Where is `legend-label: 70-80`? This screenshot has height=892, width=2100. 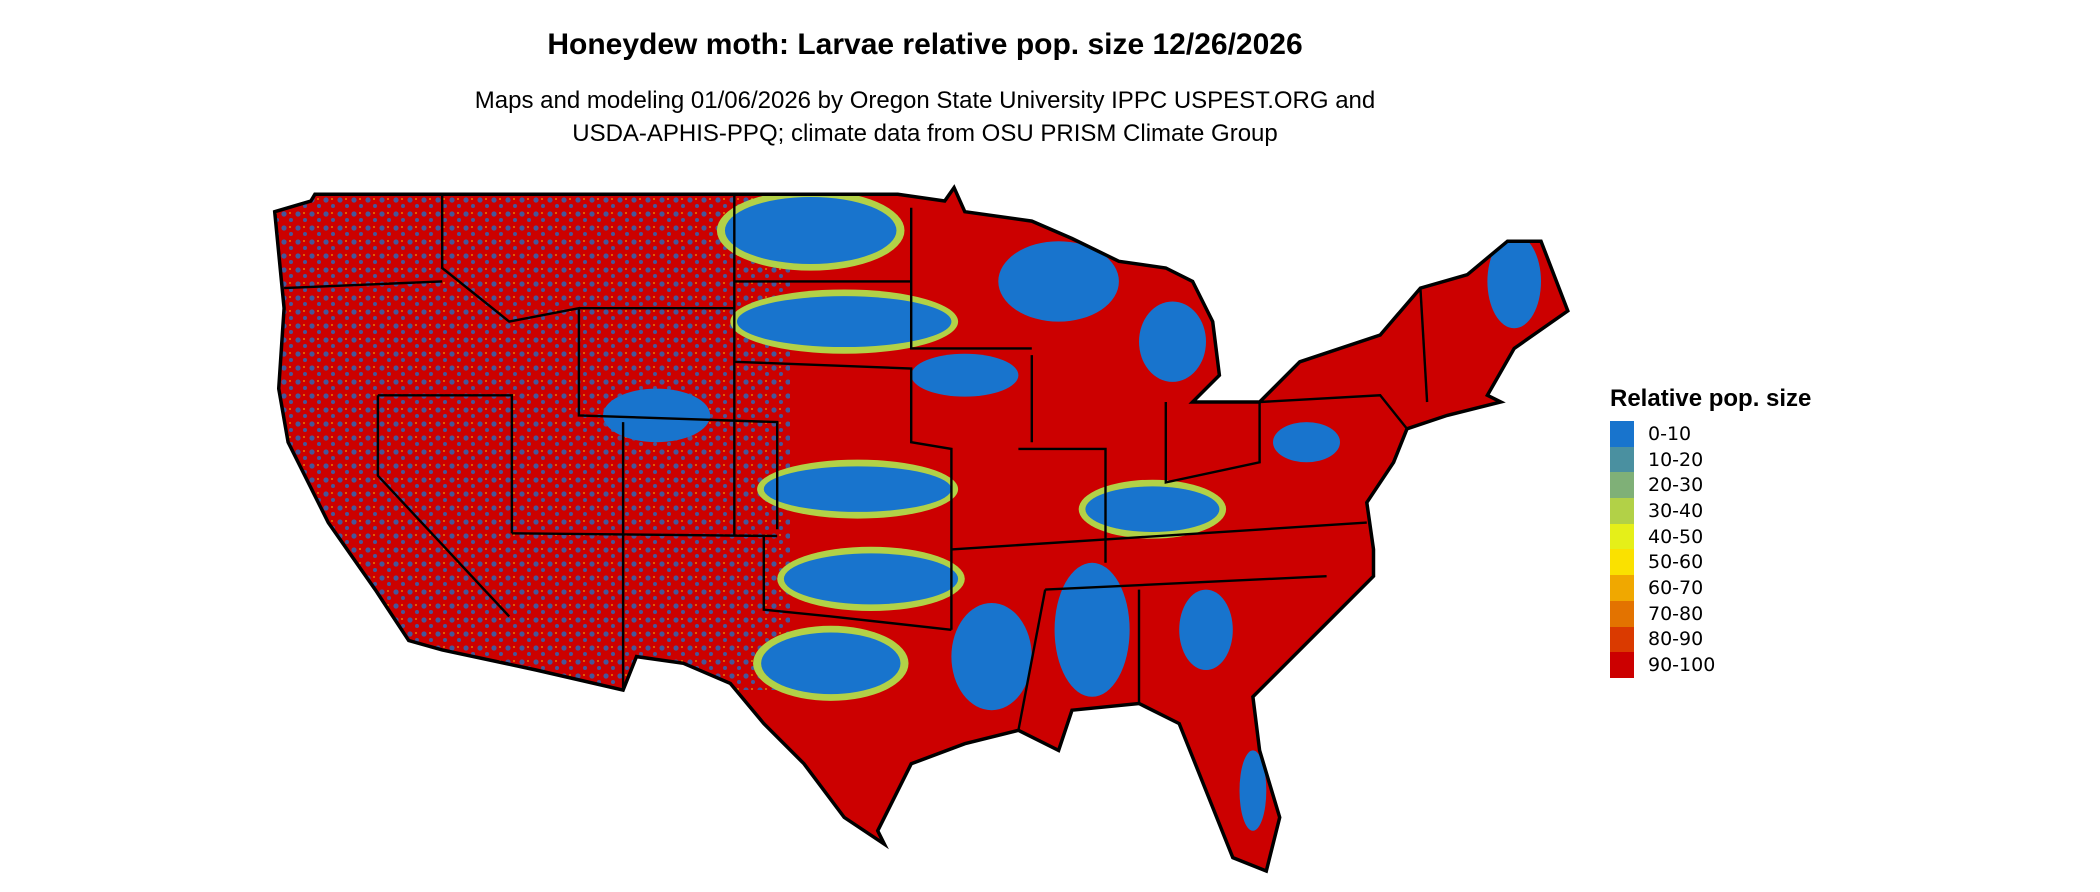 legend-label: 70-80 is located at coordinates (1676, 613).